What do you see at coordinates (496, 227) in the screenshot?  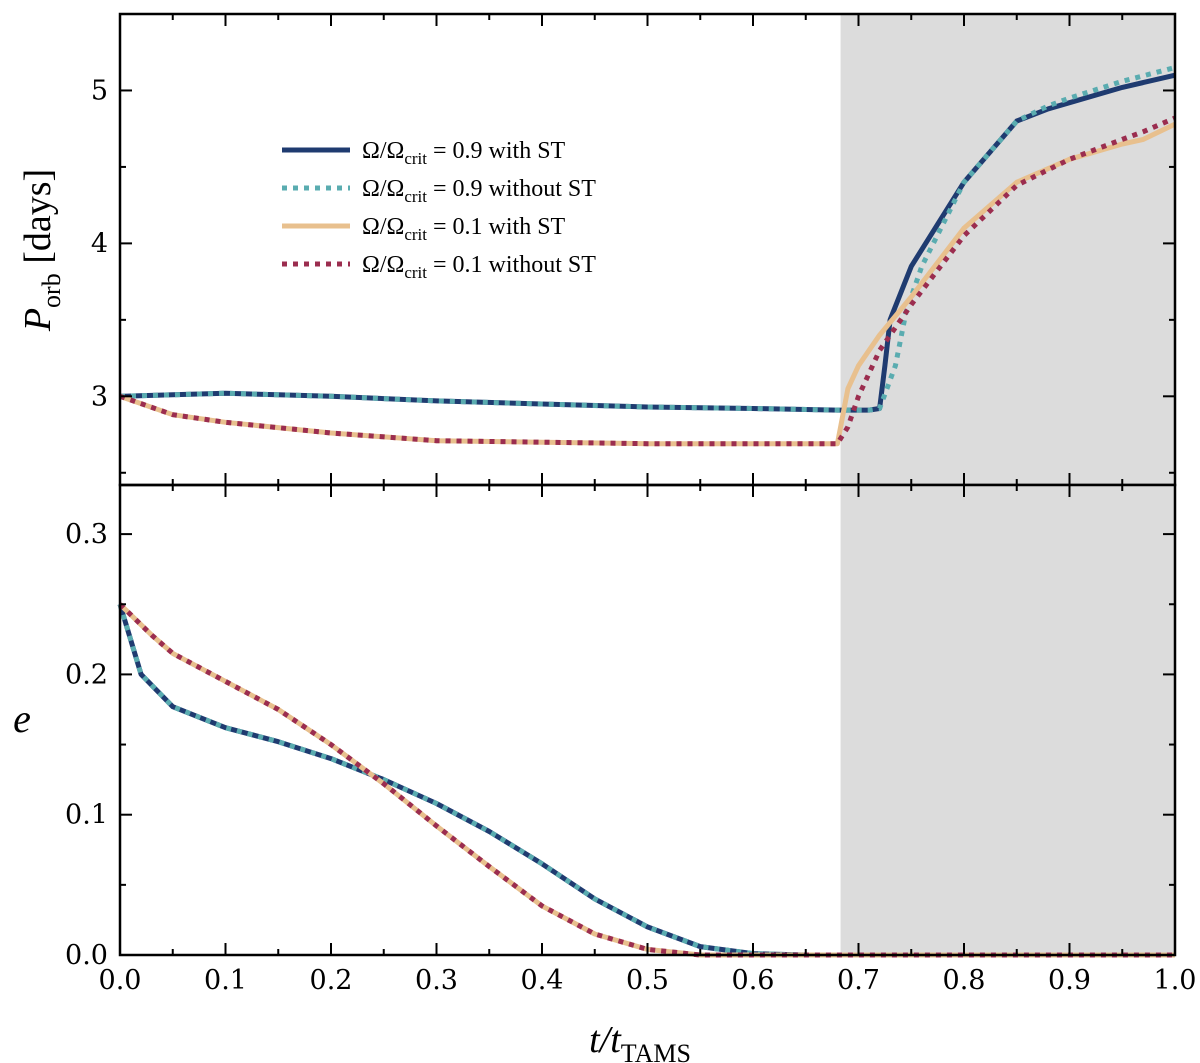 I see `legend-label-rest: = 0.1 with ST` at bounding box center [496, 227].